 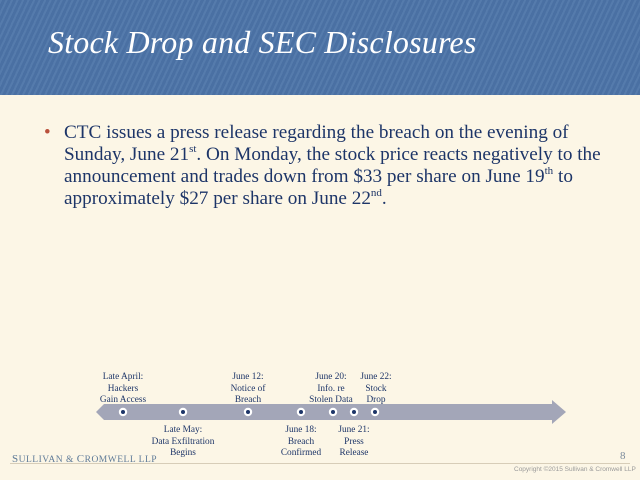 I want to click on timeline-label-june-20: June 20: Info. re Stolen Data, so click(x=331, y=389).